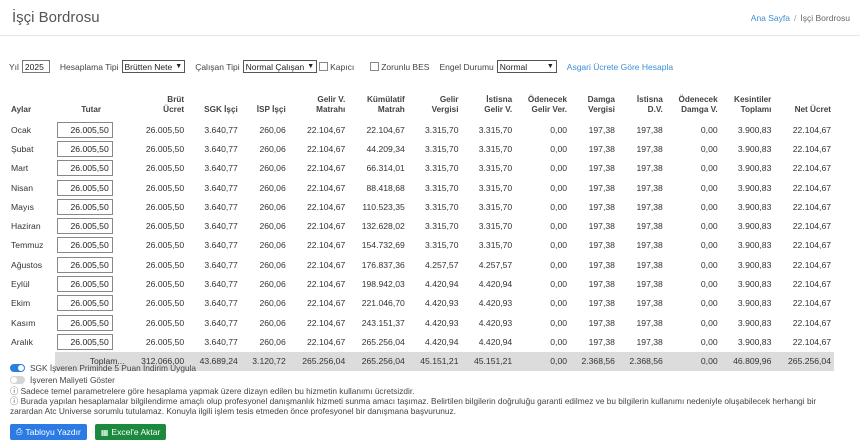 The height and width of the screenshot is (443, 860). I want to click on cell-month: Aralık, so click(22, 341).